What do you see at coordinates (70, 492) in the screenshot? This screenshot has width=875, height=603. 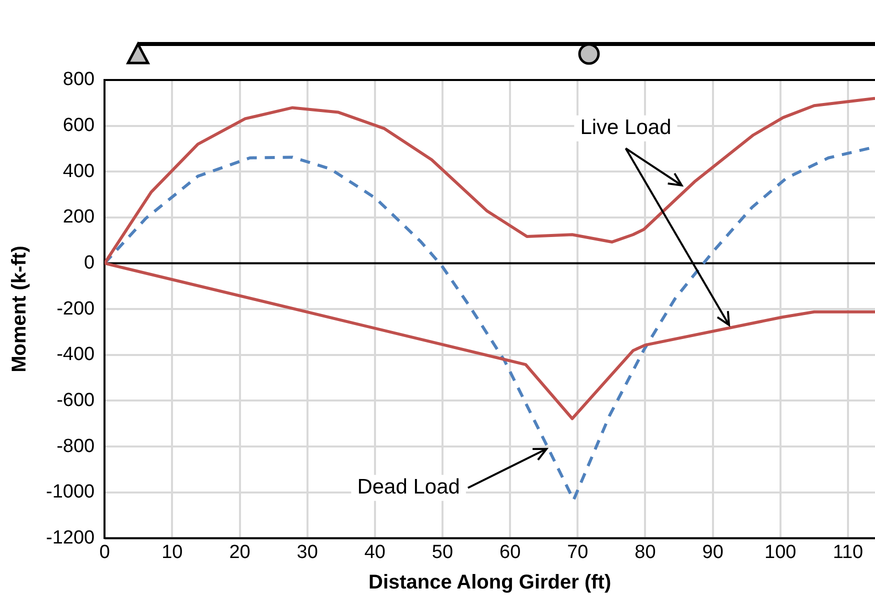 I see `y-tick-label: -1000` at bounding box center [70, 492].